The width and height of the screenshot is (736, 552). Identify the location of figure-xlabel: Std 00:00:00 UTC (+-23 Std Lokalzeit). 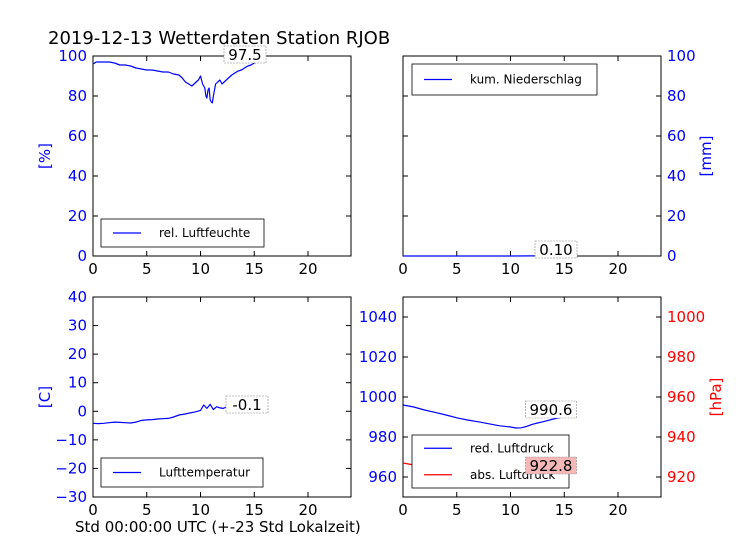
(218, 527).